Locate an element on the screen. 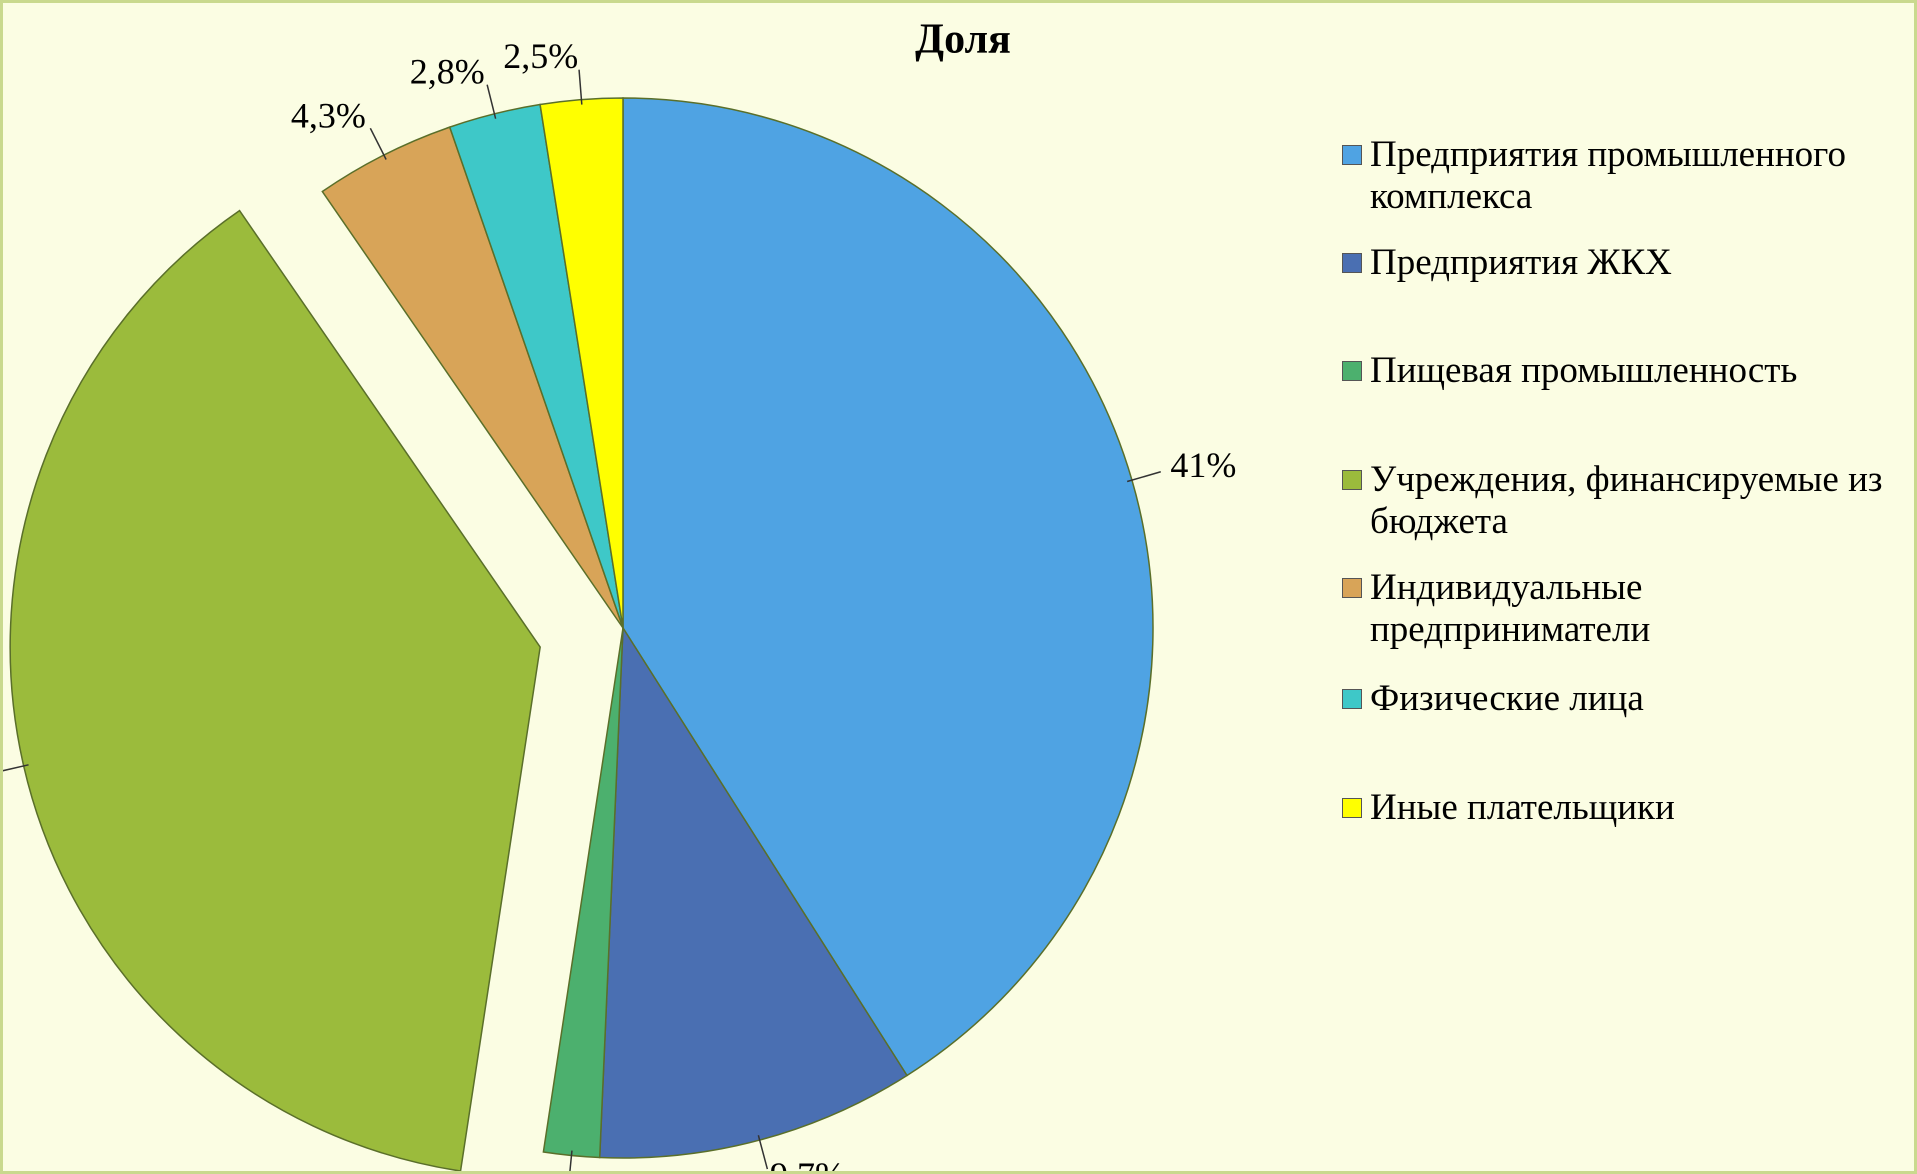 This screenshot has height=1174, width=1917. chart-title: Доля is located at coordinates (963, 40).